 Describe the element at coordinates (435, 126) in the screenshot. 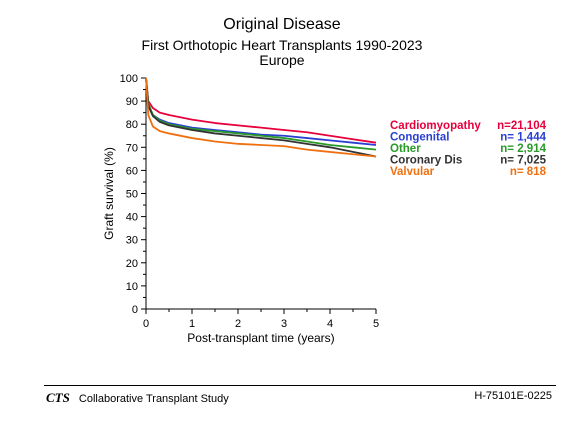

I see `legend-name: Cardiomyopathy` at that location.